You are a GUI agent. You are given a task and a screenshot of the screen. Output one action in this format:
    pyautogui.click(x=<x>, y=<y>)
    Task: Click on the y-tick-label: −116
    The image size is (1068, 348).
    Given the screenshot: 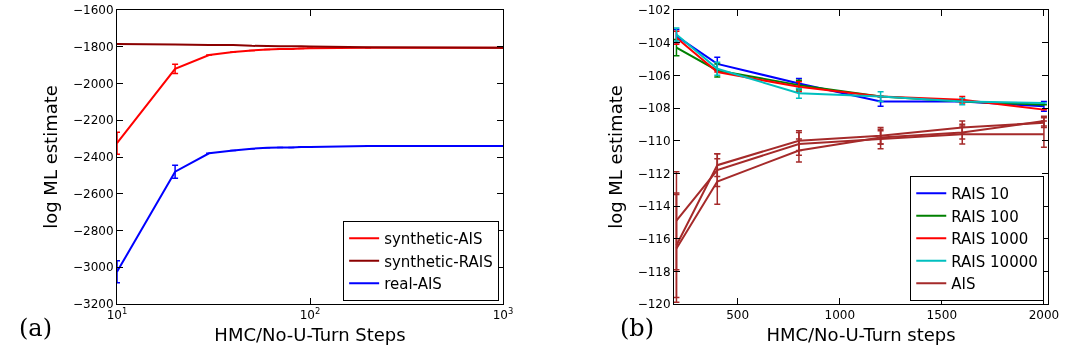 What is the action you would take?
    pyautogui.click(x=654, y=238)
    